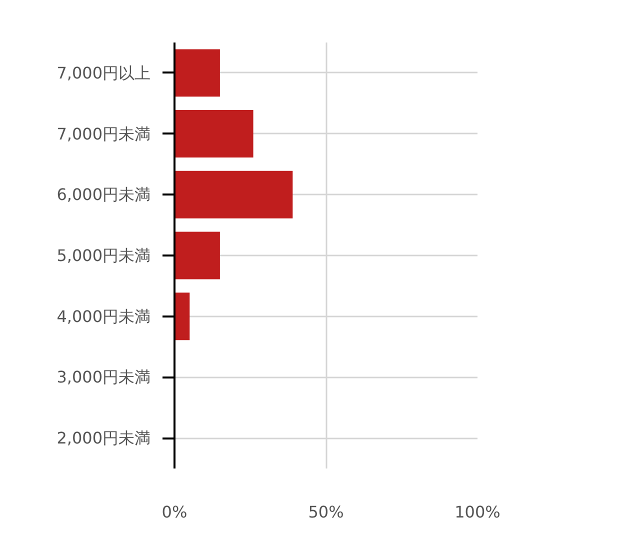 The height and width of the screenshot is (540, 620). Describe the element at coordinates (103, 377) in the screenshot. I see `y-tick-label: 3,000円未満` at that location.